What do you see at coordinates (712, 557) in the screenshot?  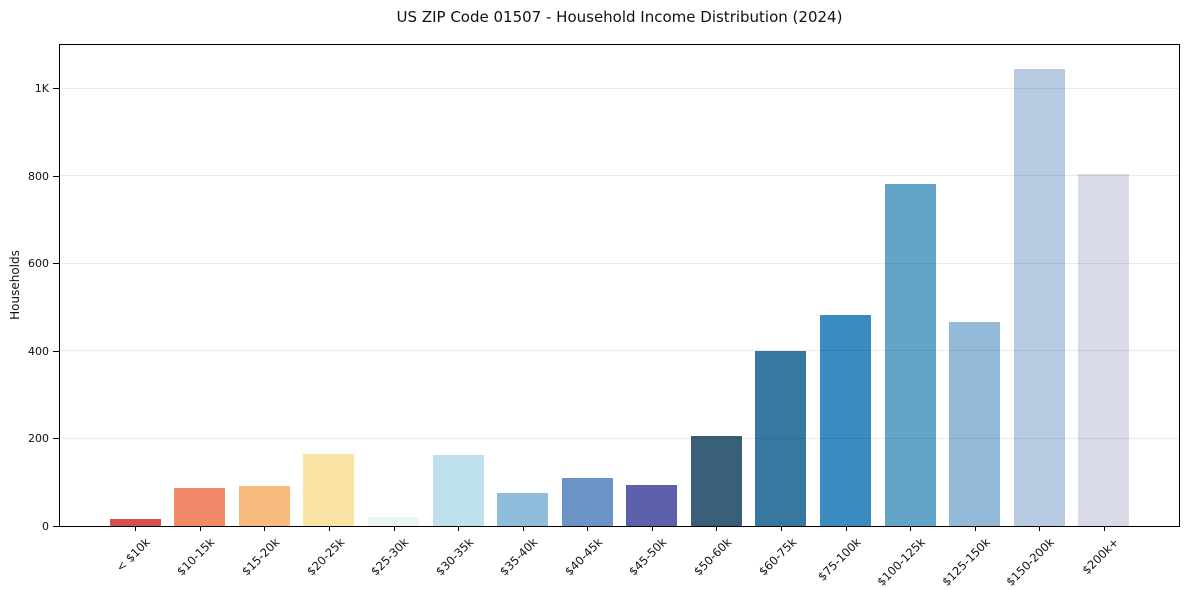 I see `x-tick-label: $50-60k` at bounding box center [712, 557].